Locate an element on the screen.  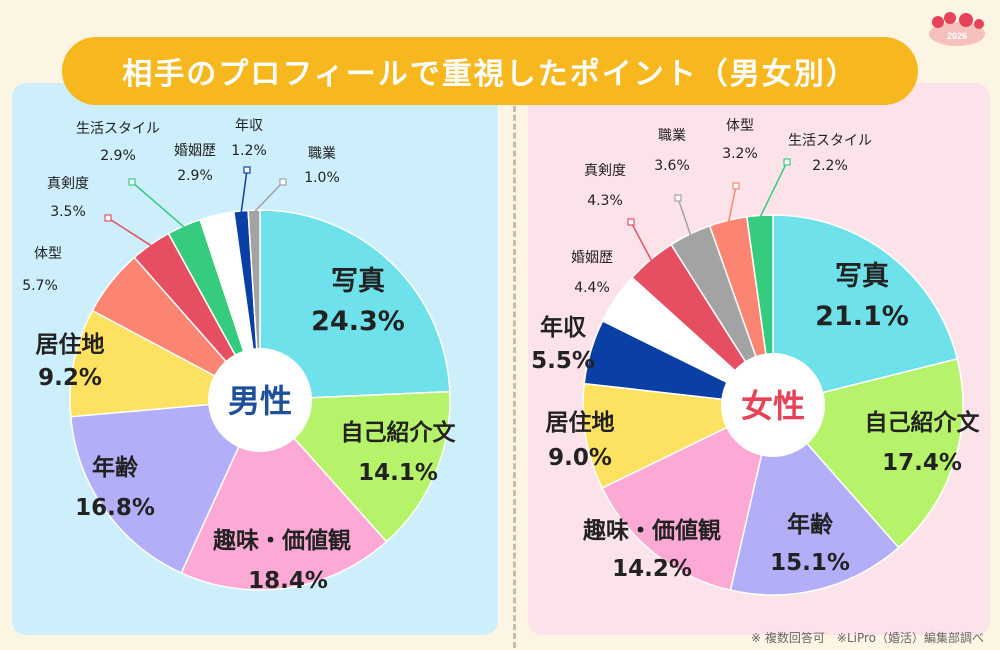
slice-value-label: 4.4% is located at coordinates (592, 288).